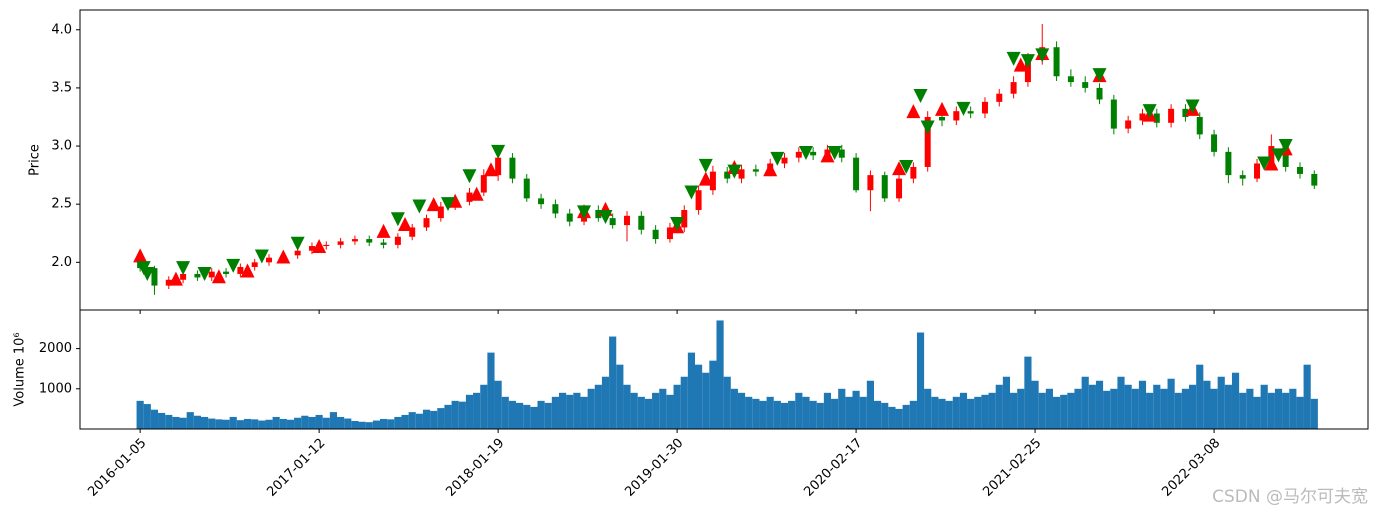 Image resolution: width=1385 pixels, height=516 pixels. What do you see at coordinates (61, 87) in the screenshot?
I see `y-tick-label: 3.5` at bounding box center [61, 87].